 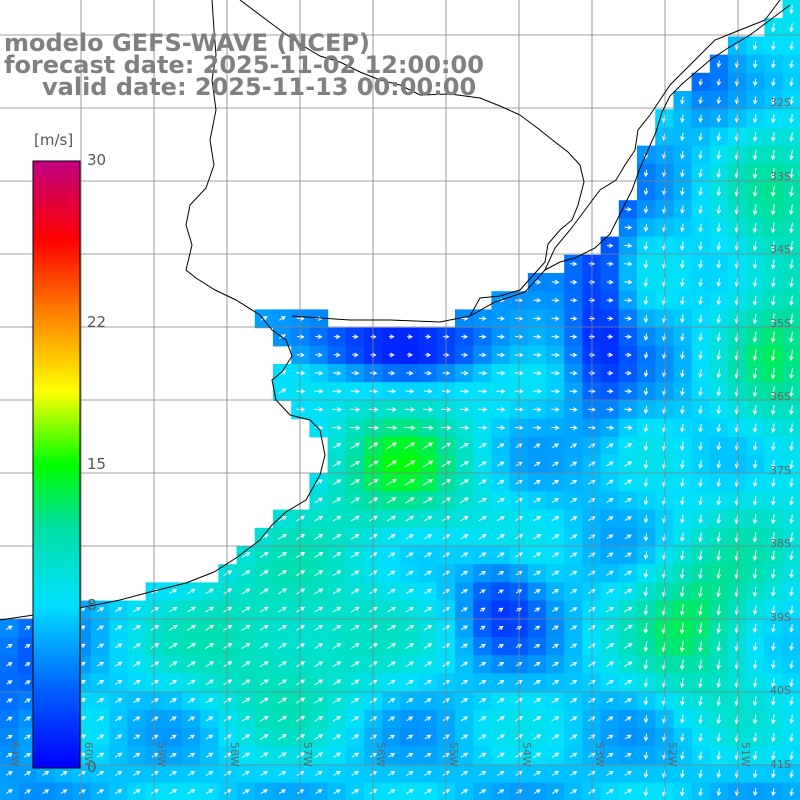 What do you see at coordinates (244, 65) in the screenshot?
I see `title-forecast-date: forecast date: 2025-11-02 12:00:00` at bounding box center [244, 65].